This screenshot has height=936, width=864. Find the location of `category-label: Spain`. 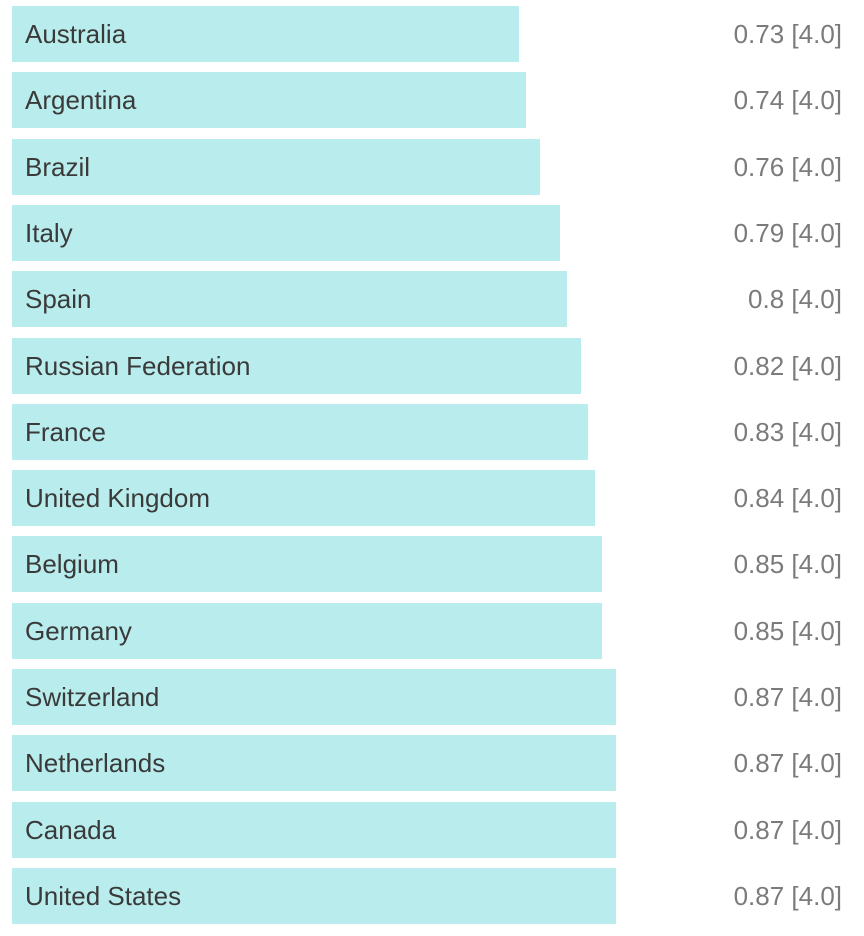

category-label: Spain is located at coordinates (58, 299).